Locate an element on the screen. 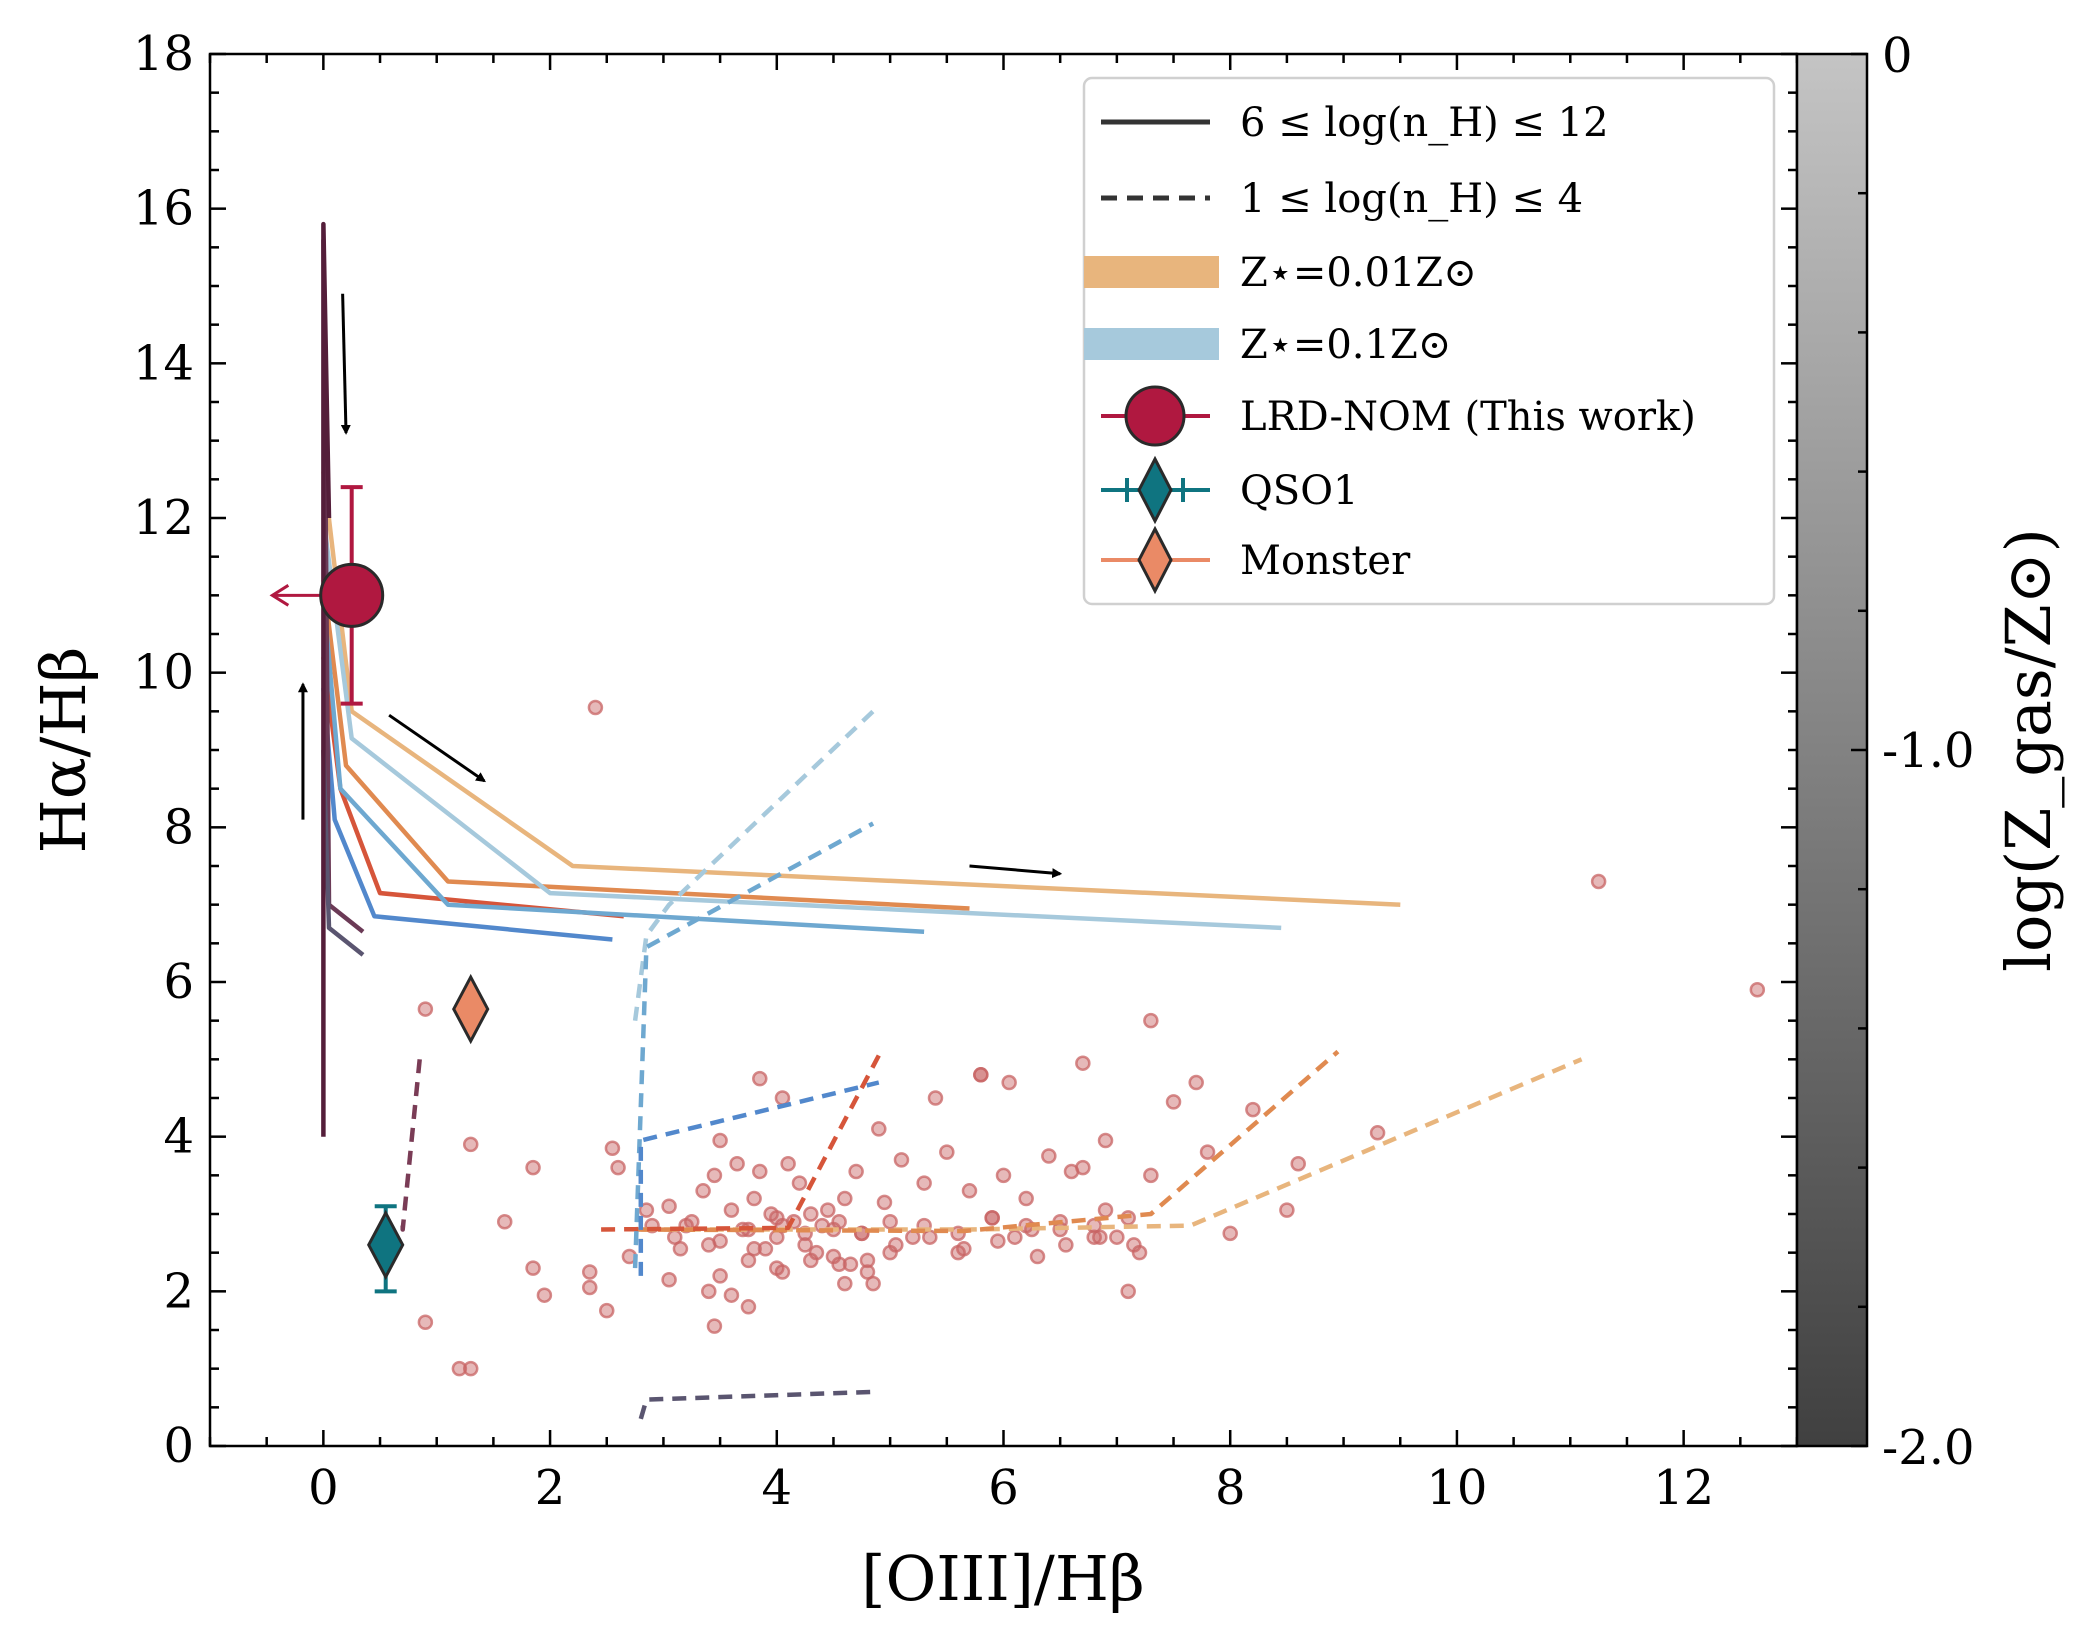 The height and width of the screenshot is (1642, 2098). x-tick-label: 0 is located at coordinates (323, 1488).